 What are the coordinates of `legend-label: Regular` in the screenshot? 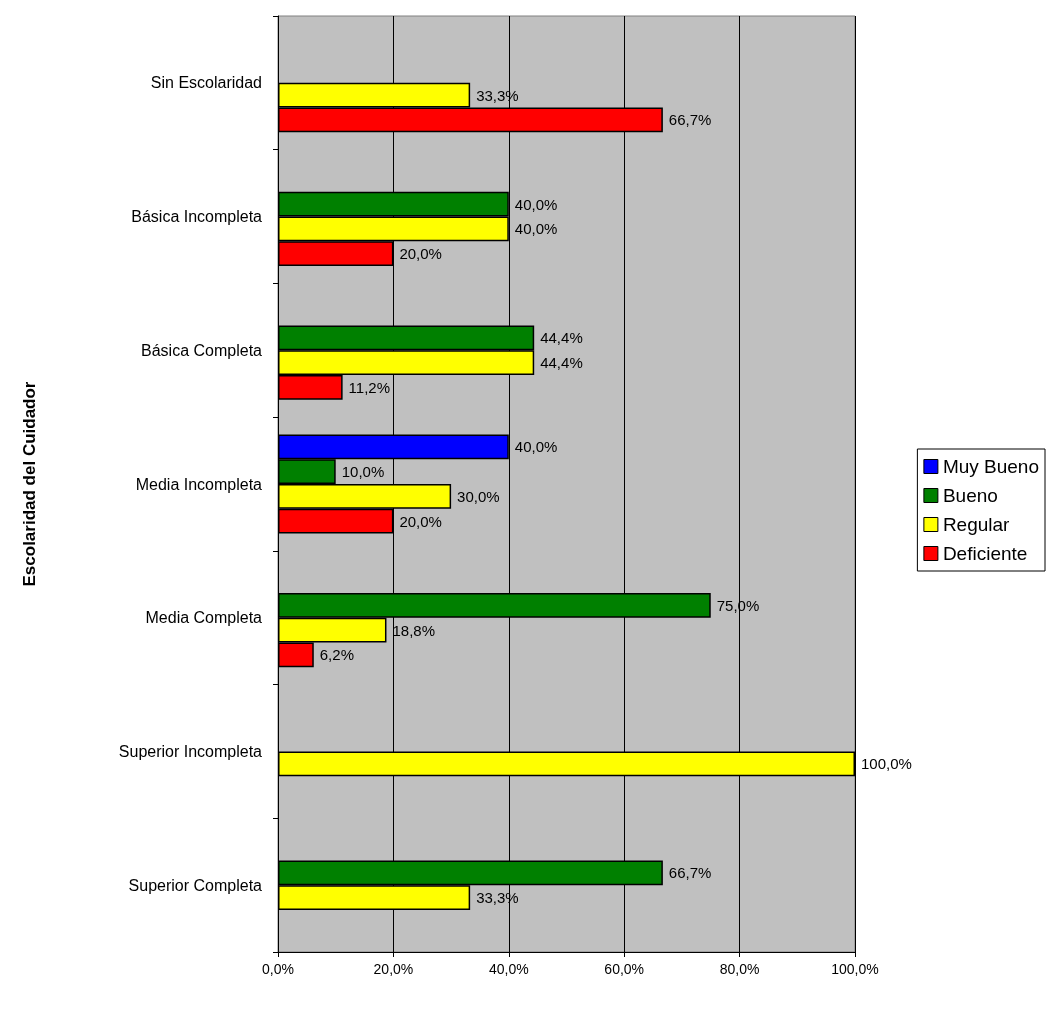 It's located at (976, 524).